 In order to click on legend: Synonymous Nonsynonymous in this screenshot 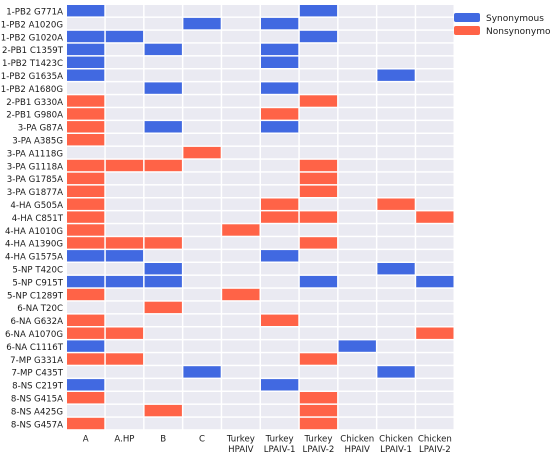, I will do `click(502, 25)`.